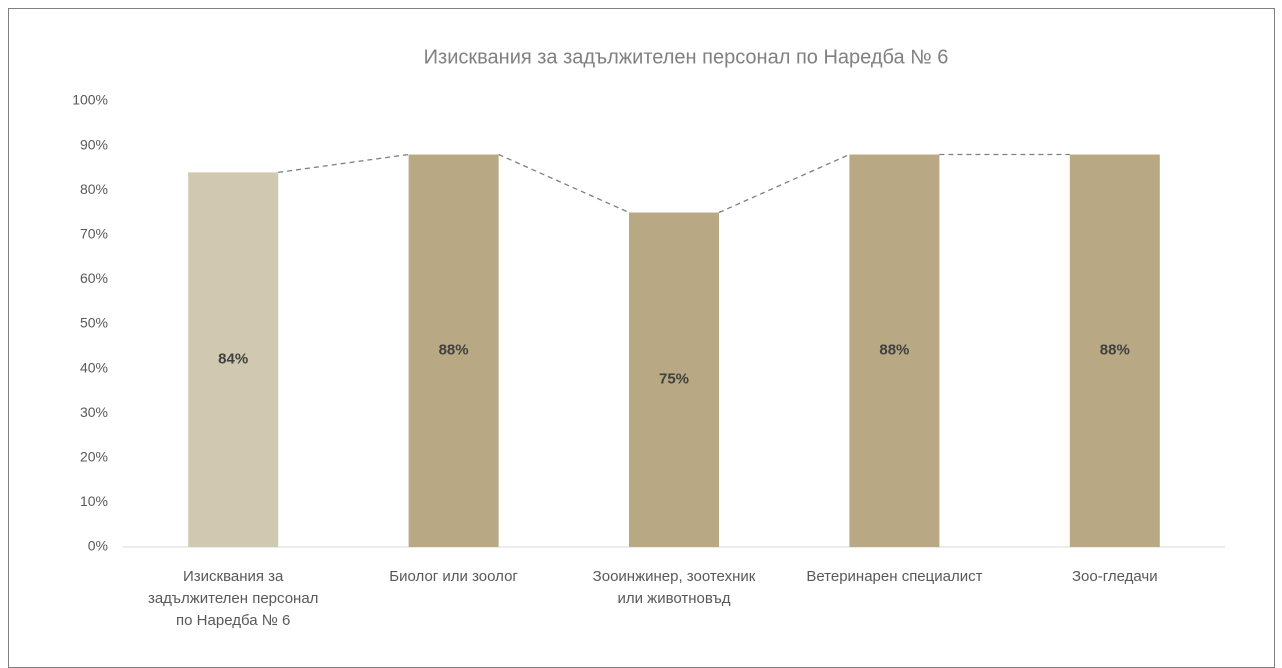 This screenshot has width=1282, height=668. Describe the element at coordinates (1114, 576) in the screenshot. I see `x-tick-label: Зоо-гледачи` at that location.